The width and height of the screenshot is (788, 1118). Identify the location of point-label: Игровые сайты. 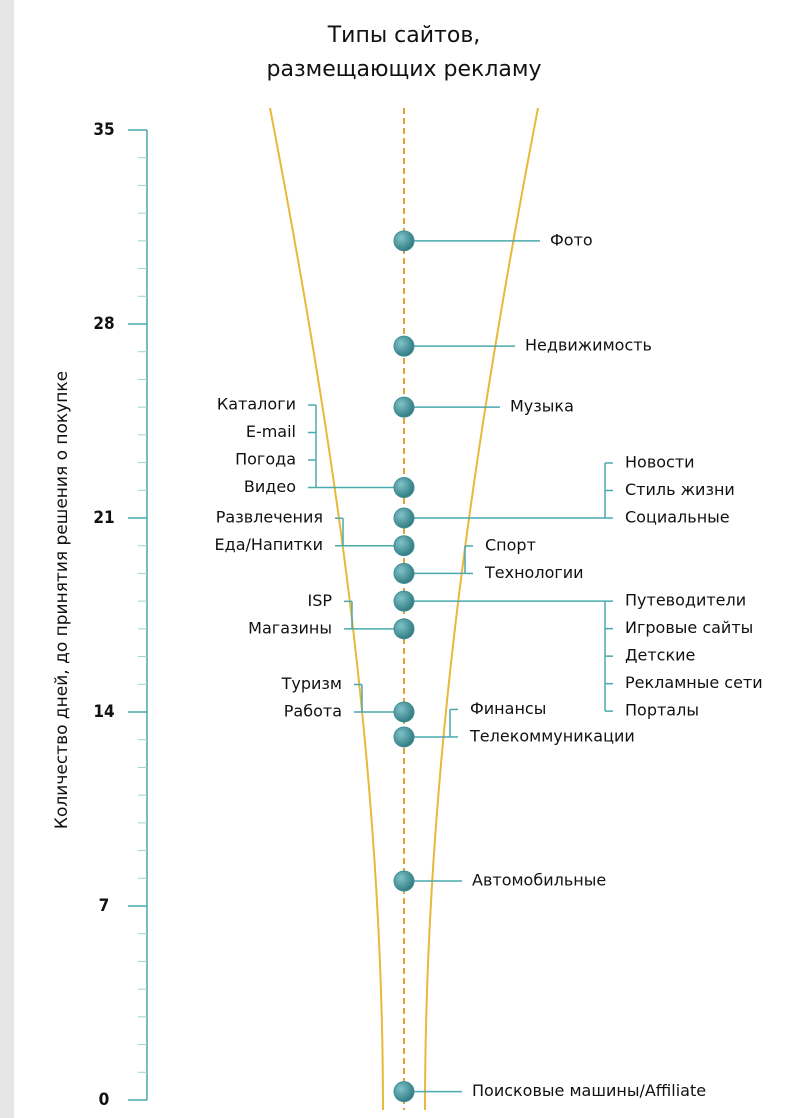
(689, 627).